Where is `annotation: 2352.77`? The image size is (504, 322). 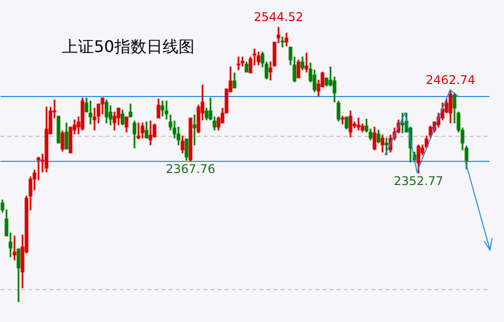 annotation: 2352.77 is located at coordinates (419, 181).